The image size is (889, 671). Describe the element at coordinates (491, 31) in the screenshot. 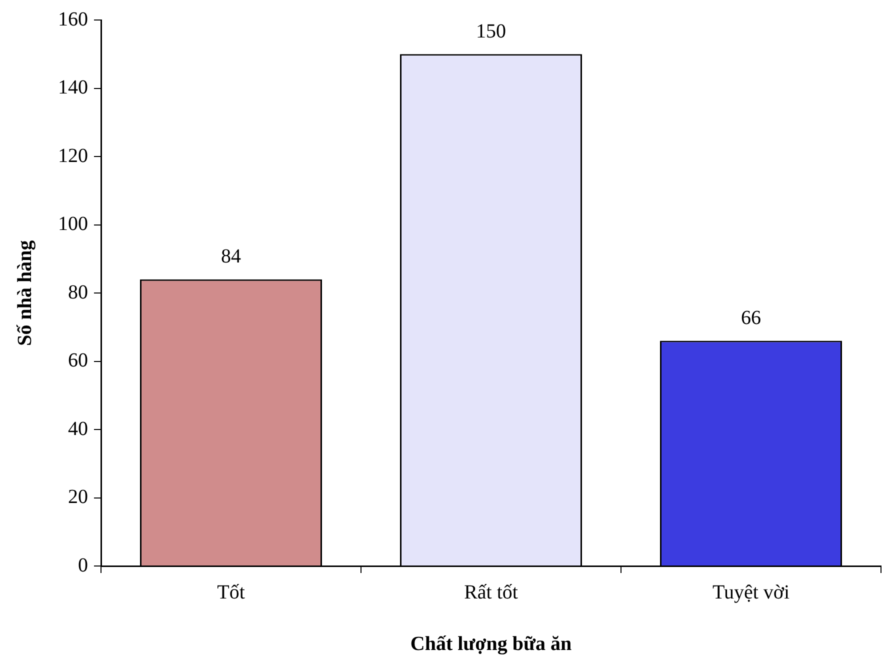

I see `data-label: 150` at that location.